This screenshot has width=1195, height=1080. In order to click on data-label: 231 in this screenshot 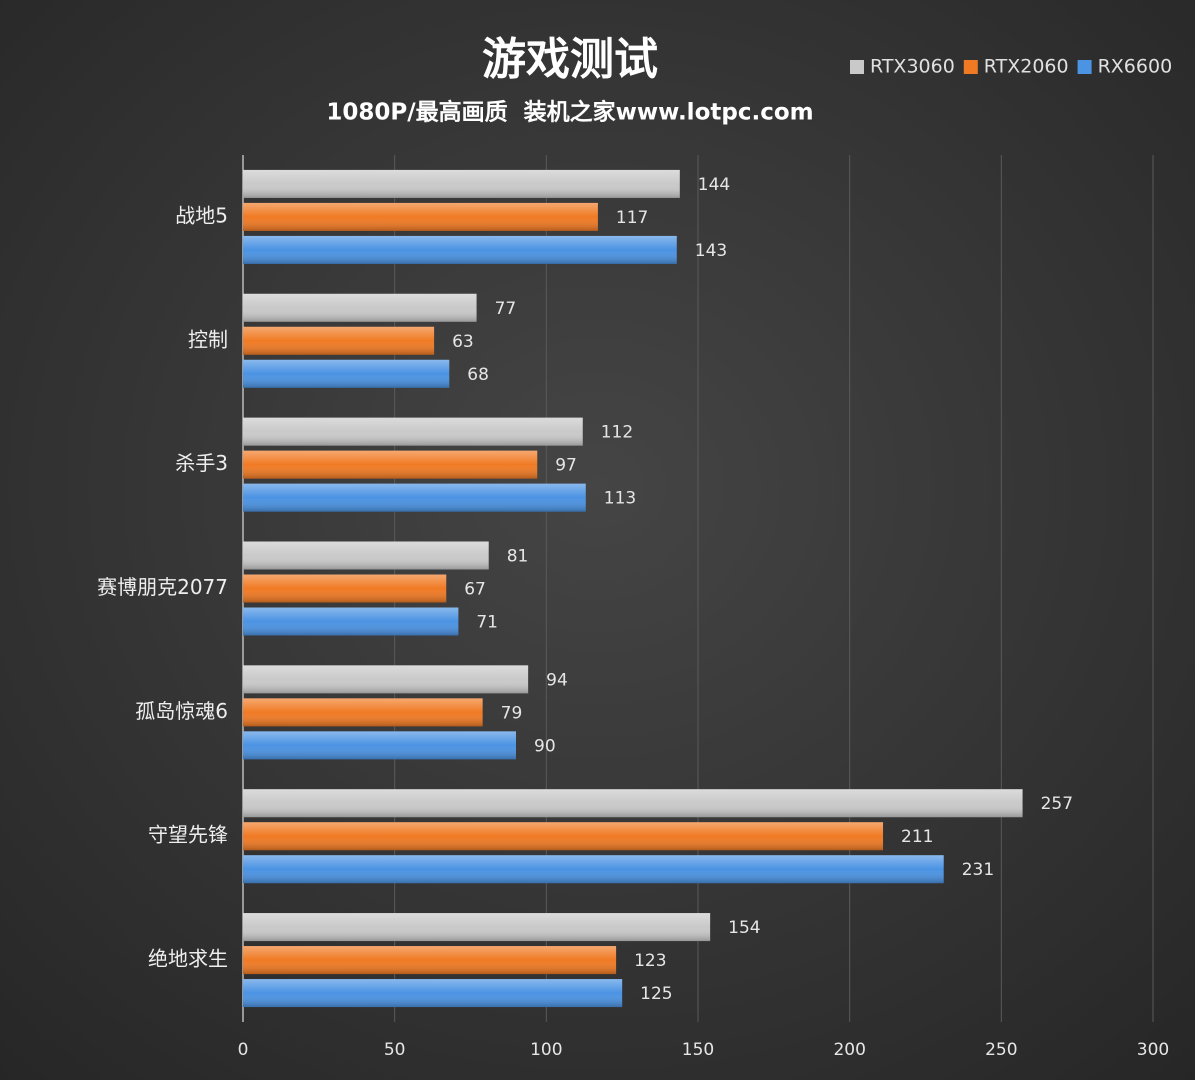, I will do `click(978, 870)`.